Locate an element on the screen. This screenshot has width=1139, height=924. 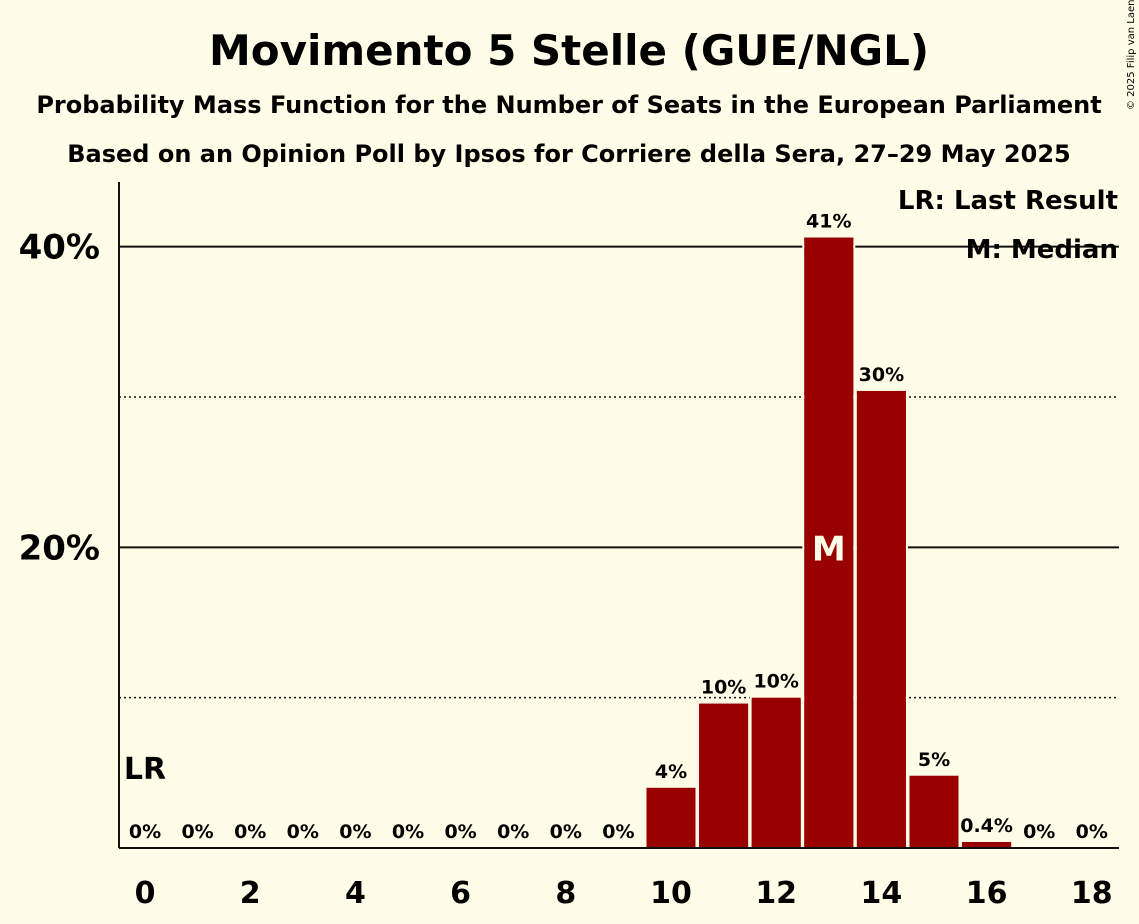
data-label: 4% is located at coordinates (671, 772).